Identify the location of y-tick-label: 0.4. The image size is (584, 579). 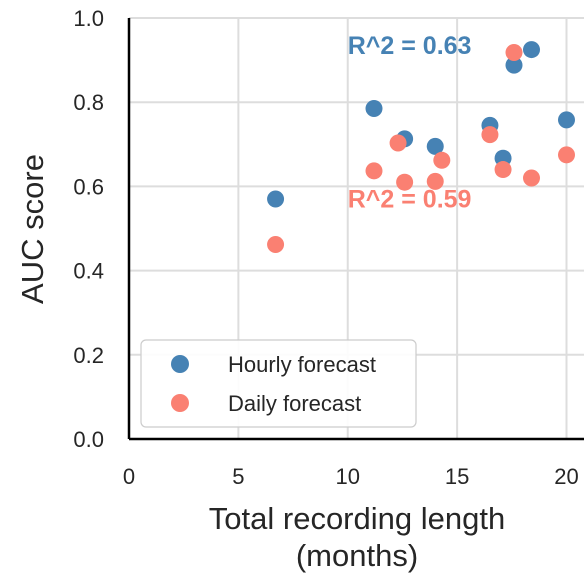
(88, 271).